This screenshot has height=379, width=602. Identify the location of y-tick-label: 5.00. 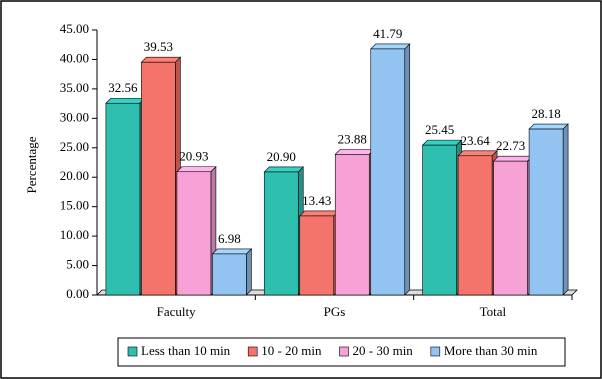
(77, 264).